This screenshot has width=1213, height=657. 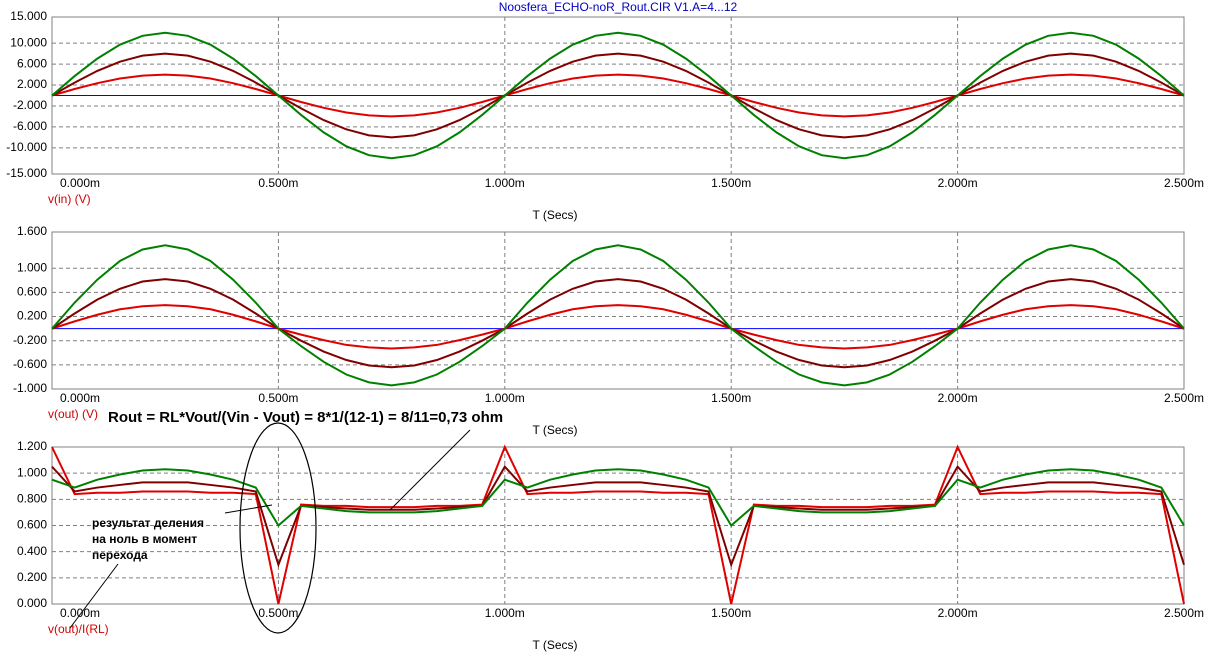 I want to click on y-tick-label: 6.000, so click(x=32, y=63).